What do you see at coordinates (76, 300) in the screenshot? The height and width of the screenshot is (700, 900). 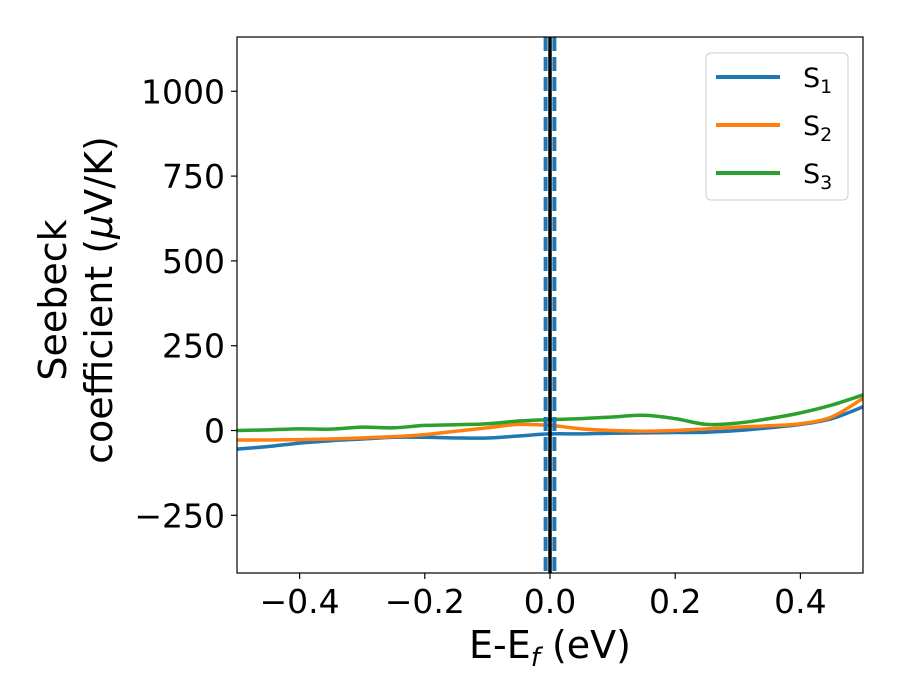 I see `y-axis-label: Seebeck coefficient (μV/K)` at bounding box center [76, 300].